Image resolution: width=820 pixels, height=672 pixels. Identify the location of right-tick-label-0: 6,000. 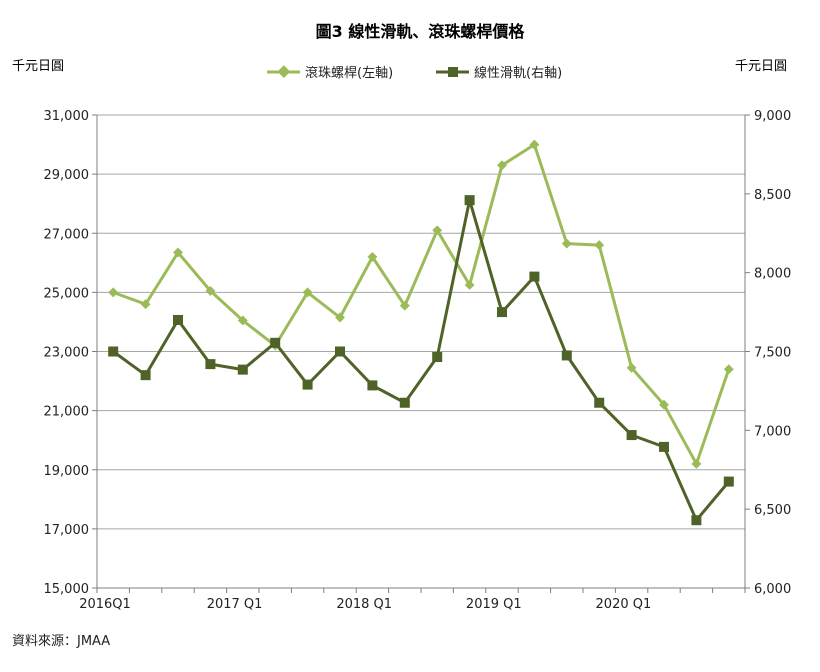
(772, 589).